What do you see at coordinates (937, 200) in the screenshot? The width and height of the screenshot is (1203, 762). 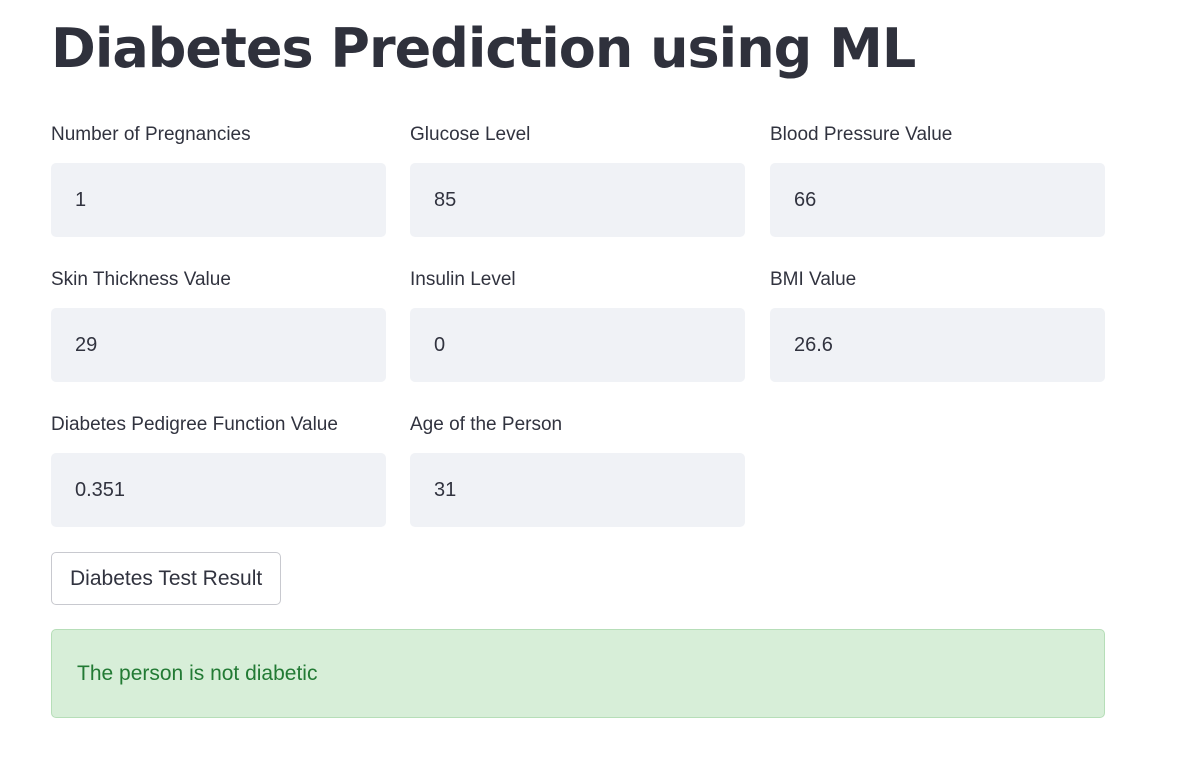 I see `blood-pressure-input` at bounding box center [937, 200].